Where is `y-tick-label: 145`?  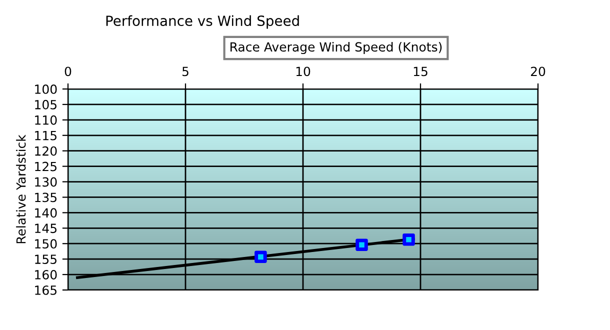 y-tick-label: 145 is located at coordinates (45, 229).